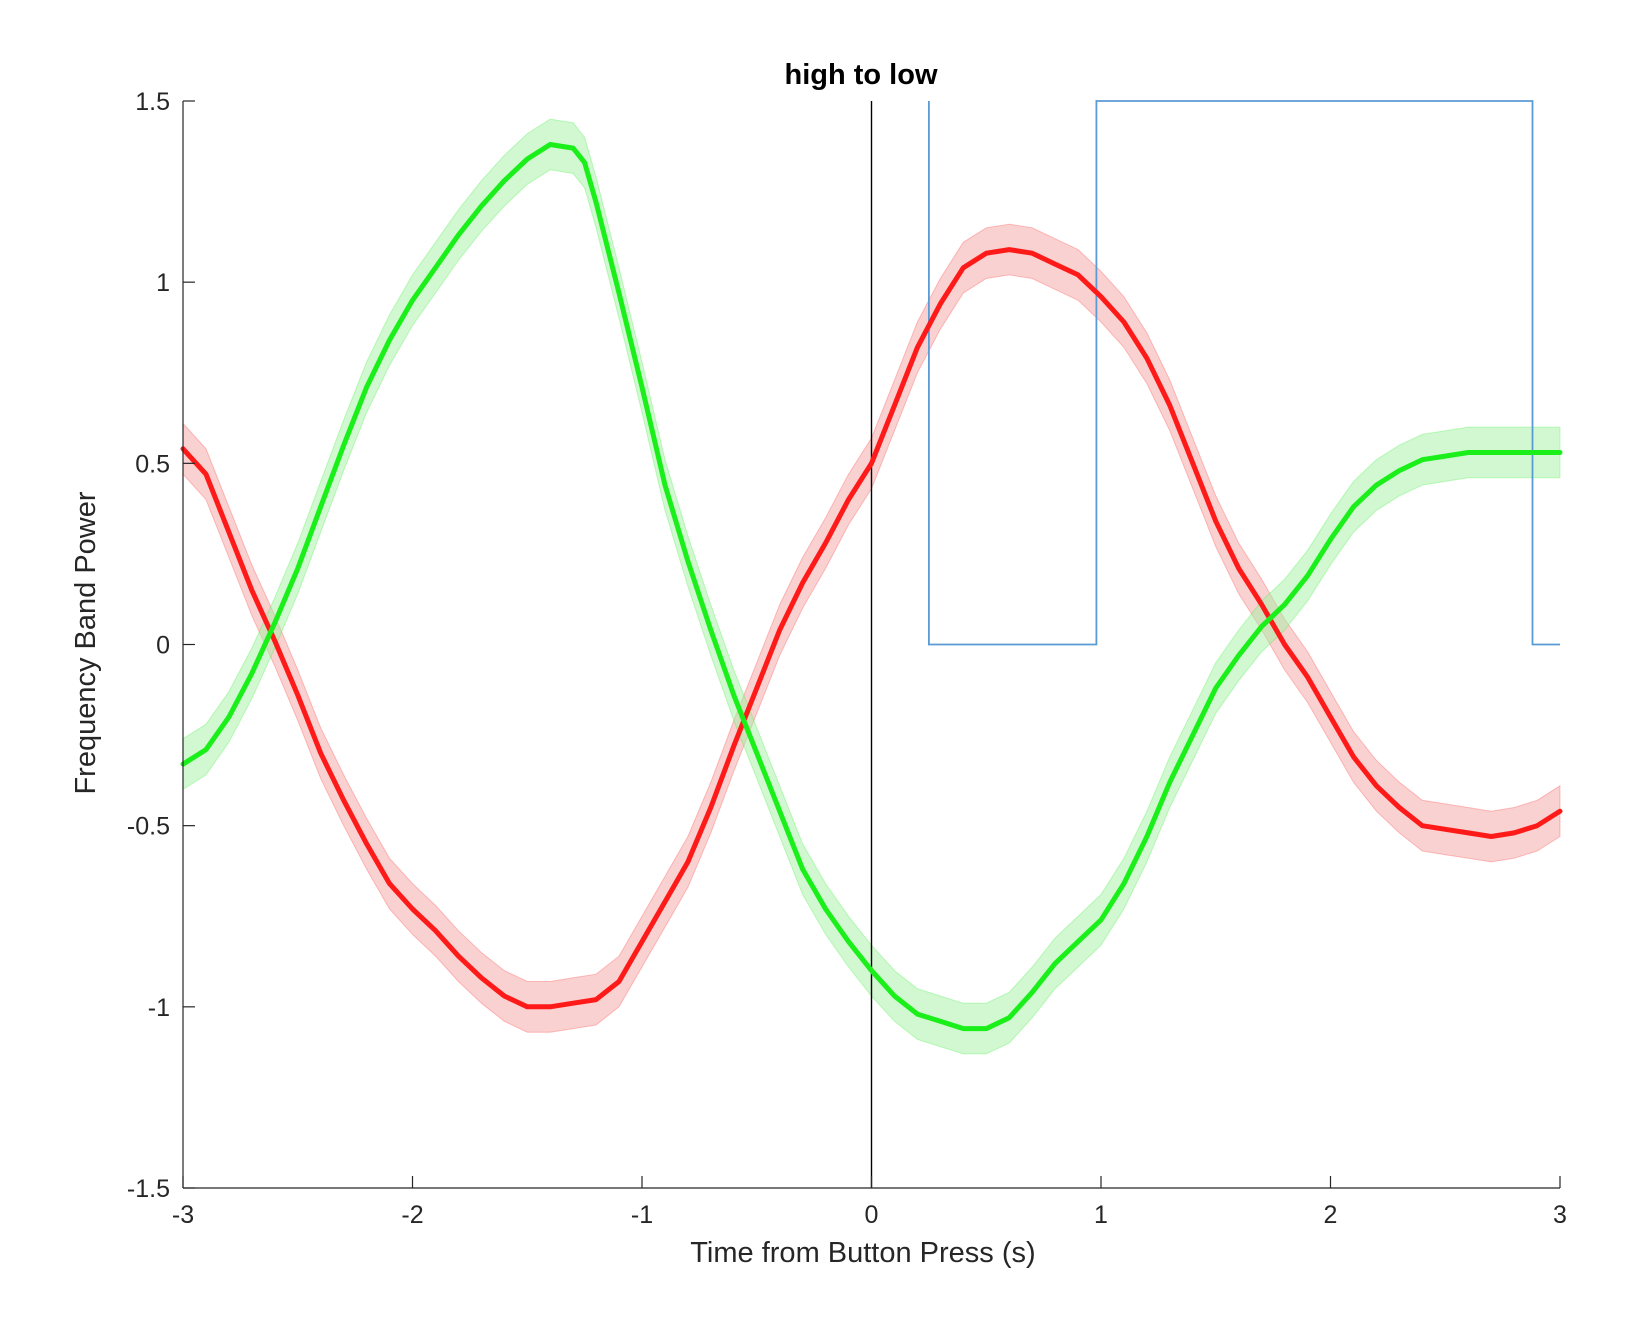  I want to click on x-tick-label: 2, so click(1331, 1215).